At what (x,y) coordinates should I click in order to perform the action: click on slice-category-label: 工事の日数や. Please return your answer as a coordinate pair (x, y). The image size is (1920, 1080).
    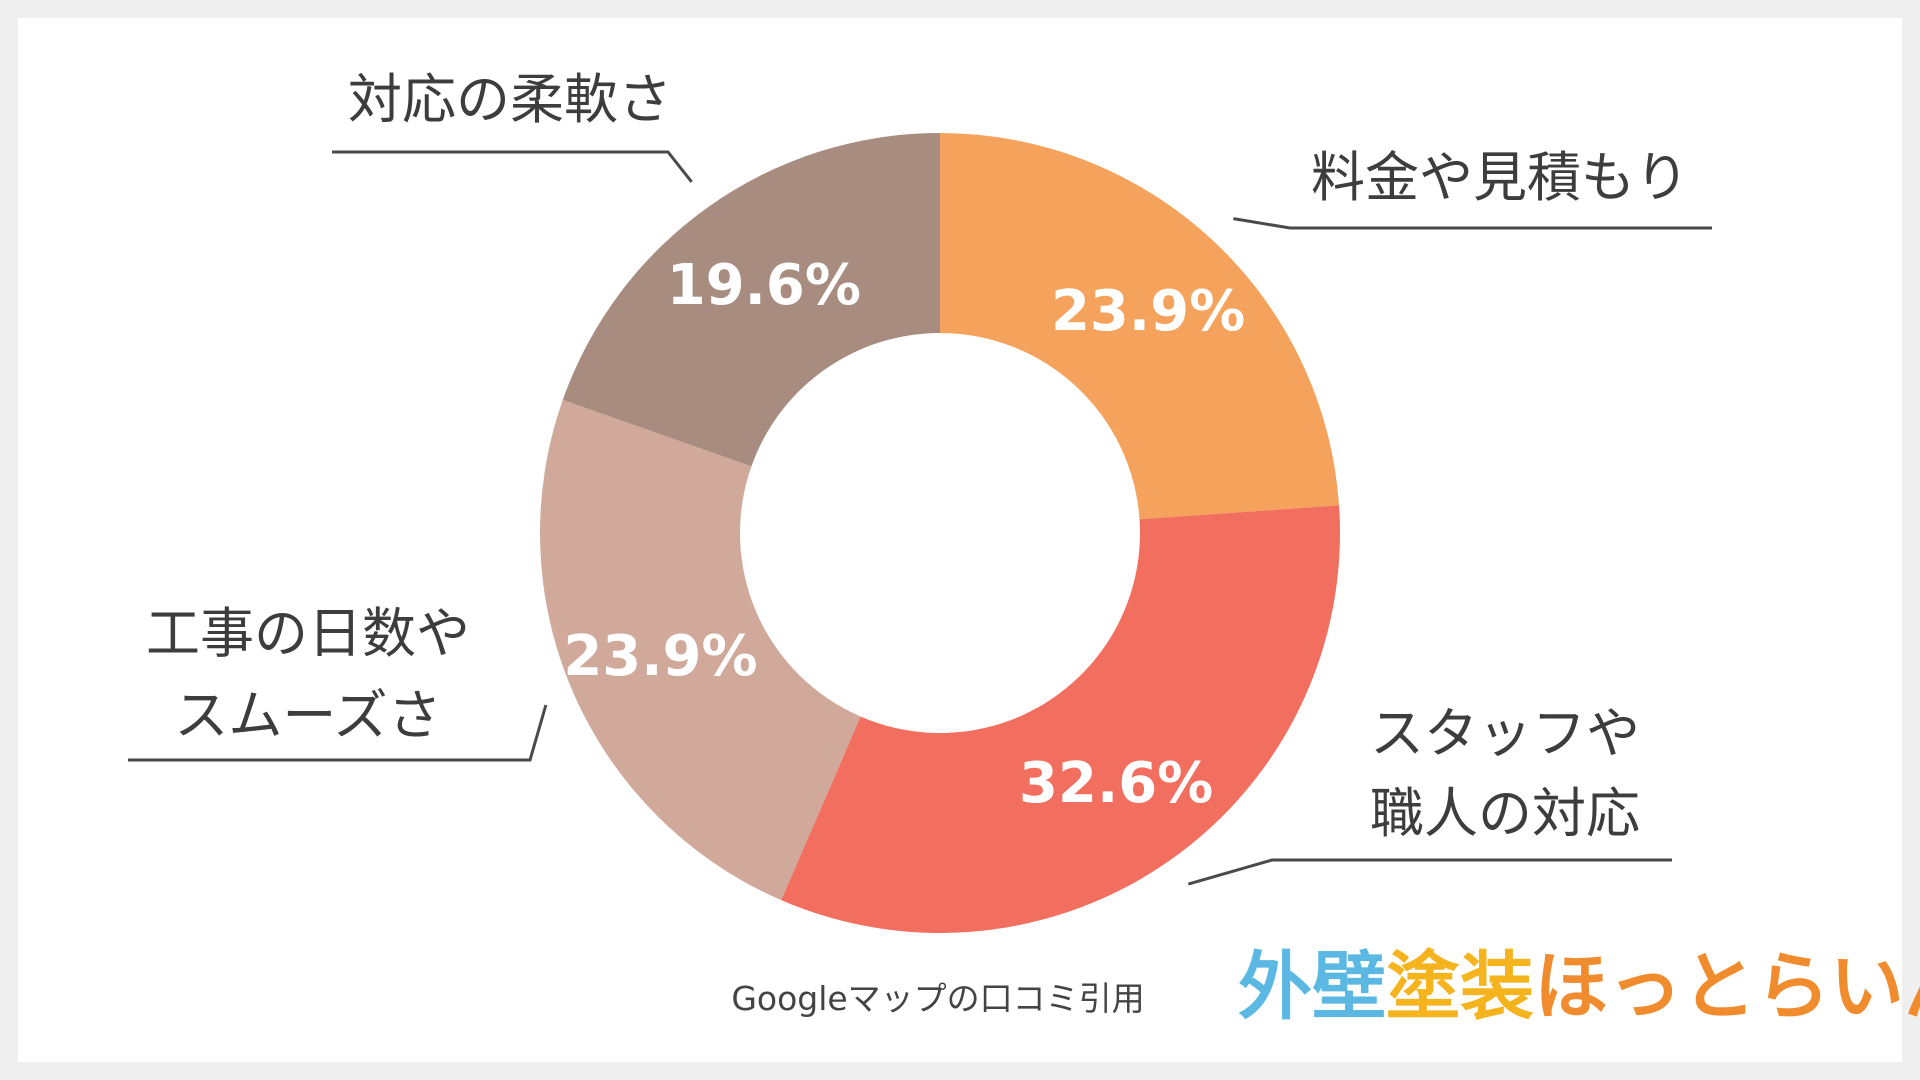
    Looking at the image, I should click on (308, 633).